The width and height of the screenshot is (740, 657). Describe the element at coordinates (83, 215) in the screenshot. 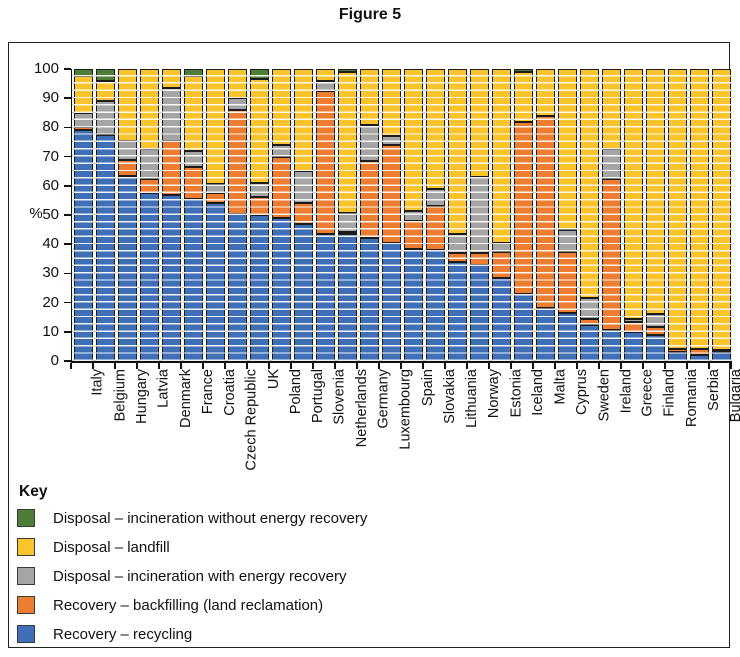

I see `bar-italy` at that location.